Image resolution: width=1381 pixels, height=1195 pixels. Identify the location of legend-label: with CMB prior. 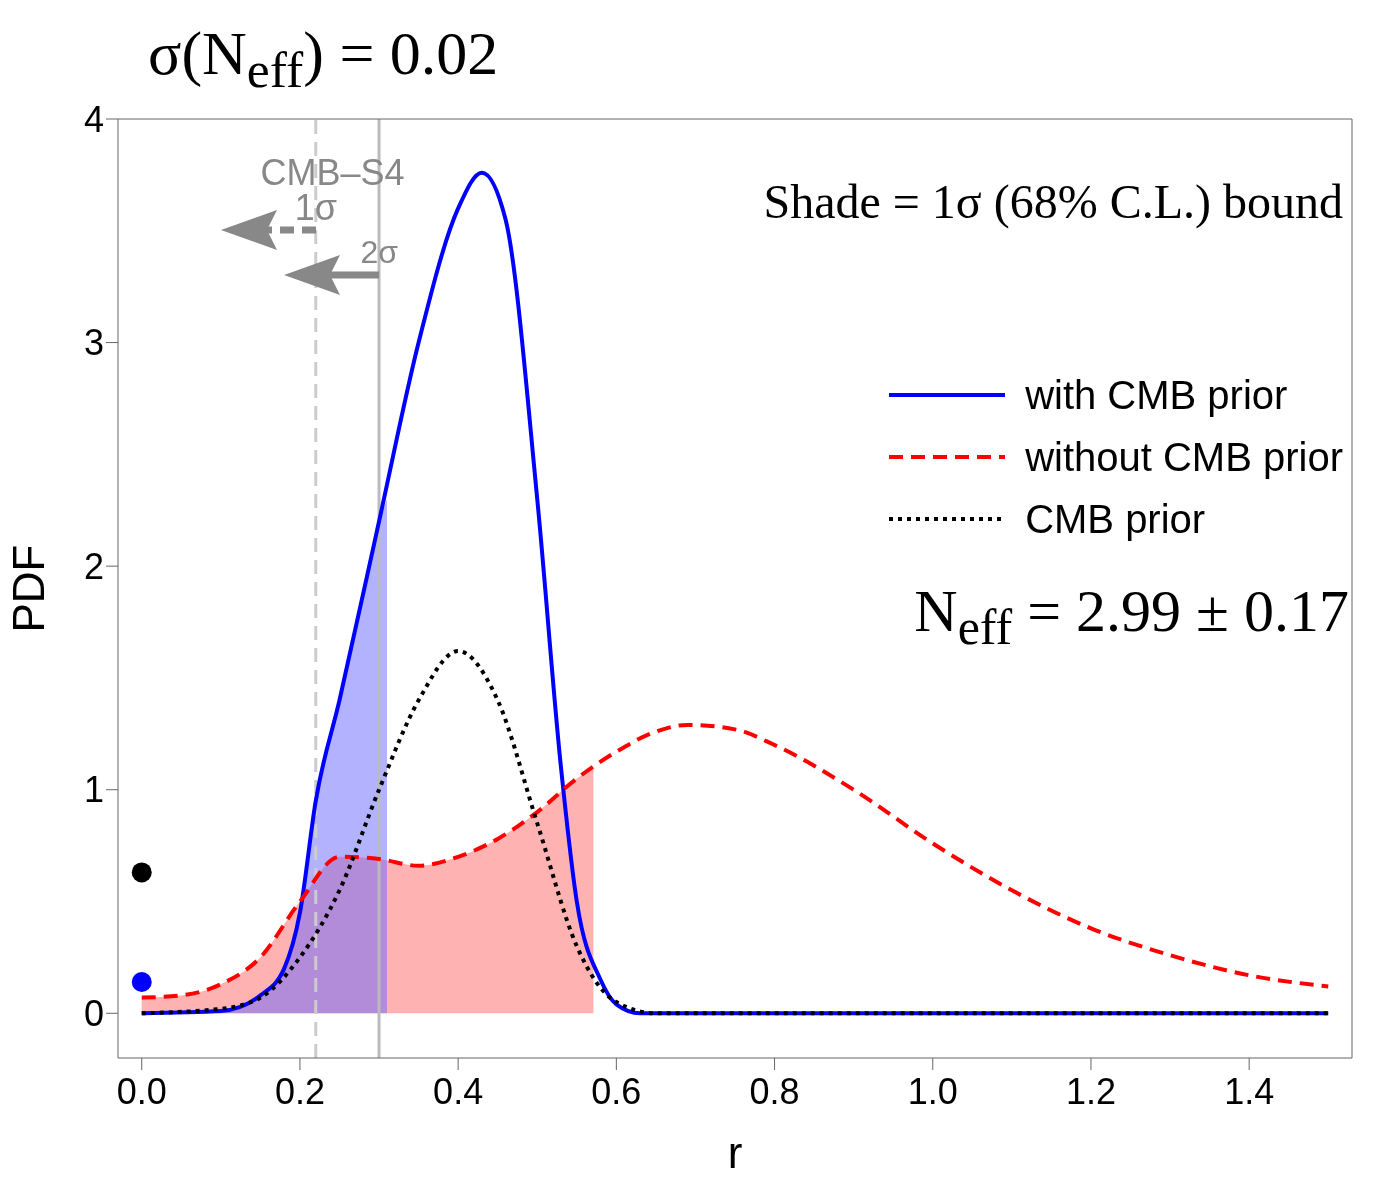
(1156, 395).